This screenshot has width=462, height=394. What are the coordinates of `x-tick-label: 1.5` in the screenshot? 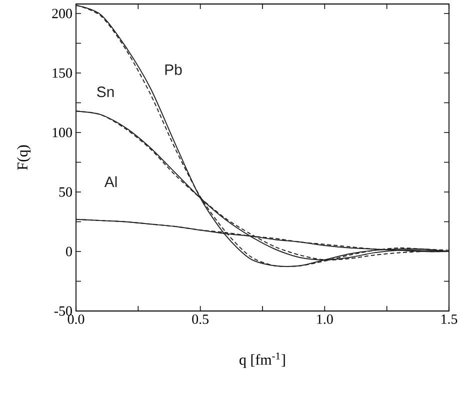 It's located at (450, 319).